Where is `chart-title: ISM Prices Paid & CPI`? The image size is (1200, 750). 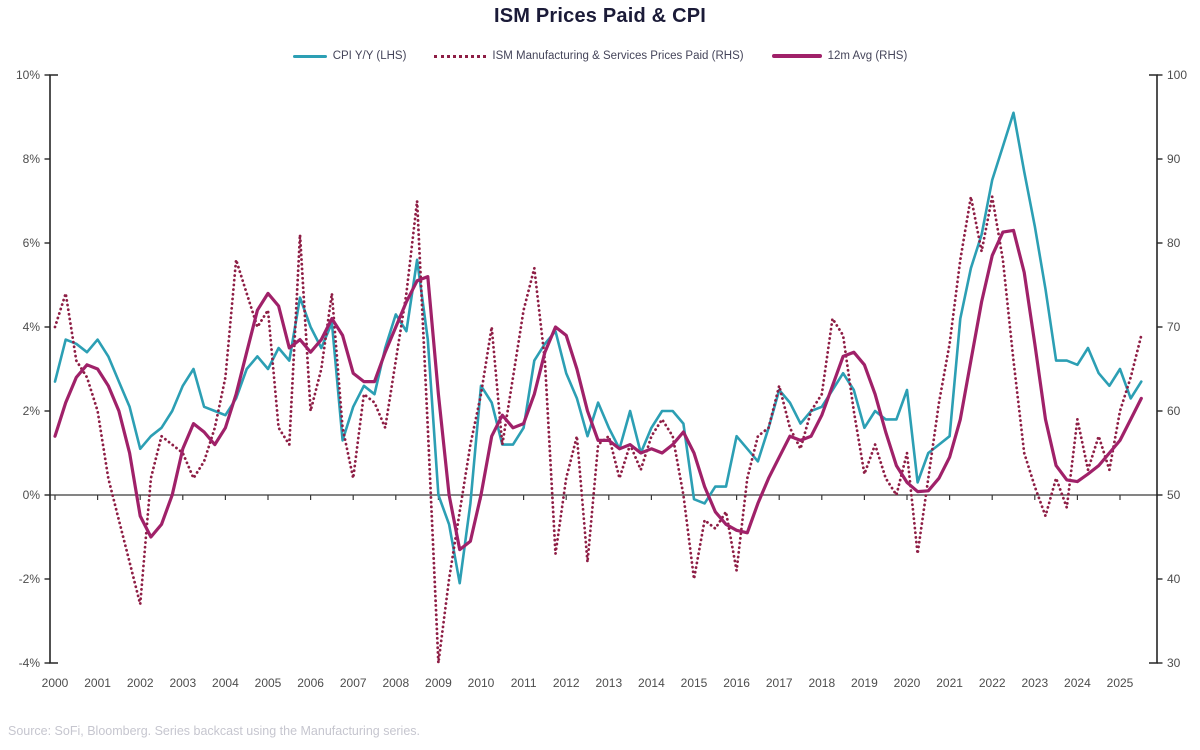
chart-title: ISM Prices Paid & CPI is located at coordinates (600, 16).